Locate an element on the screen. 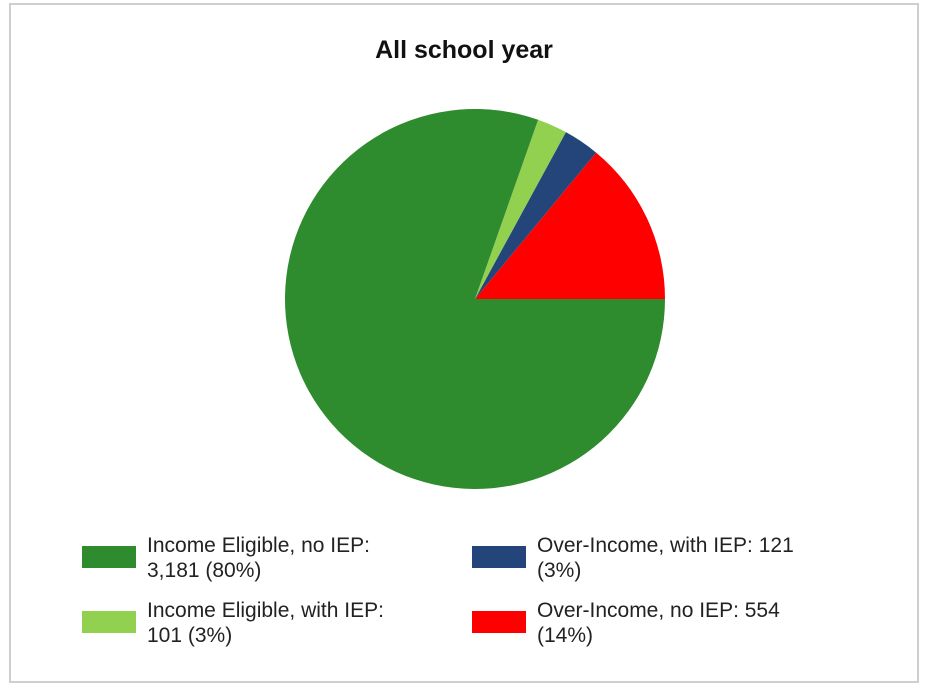 The width and height of the screenshot is (928, 690). pie-slice-income-eligible-with-iep is located at coordinates (520, 209).